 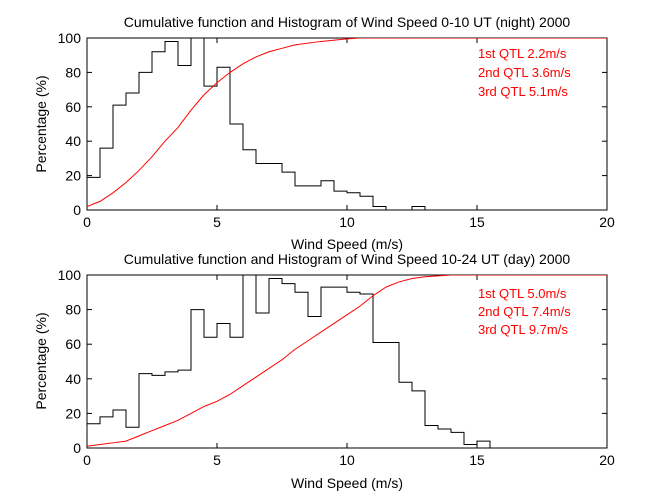 I want to click on quantile-1-annotation: 1st QTL 5.0m/s, so click(x=522, y=293).